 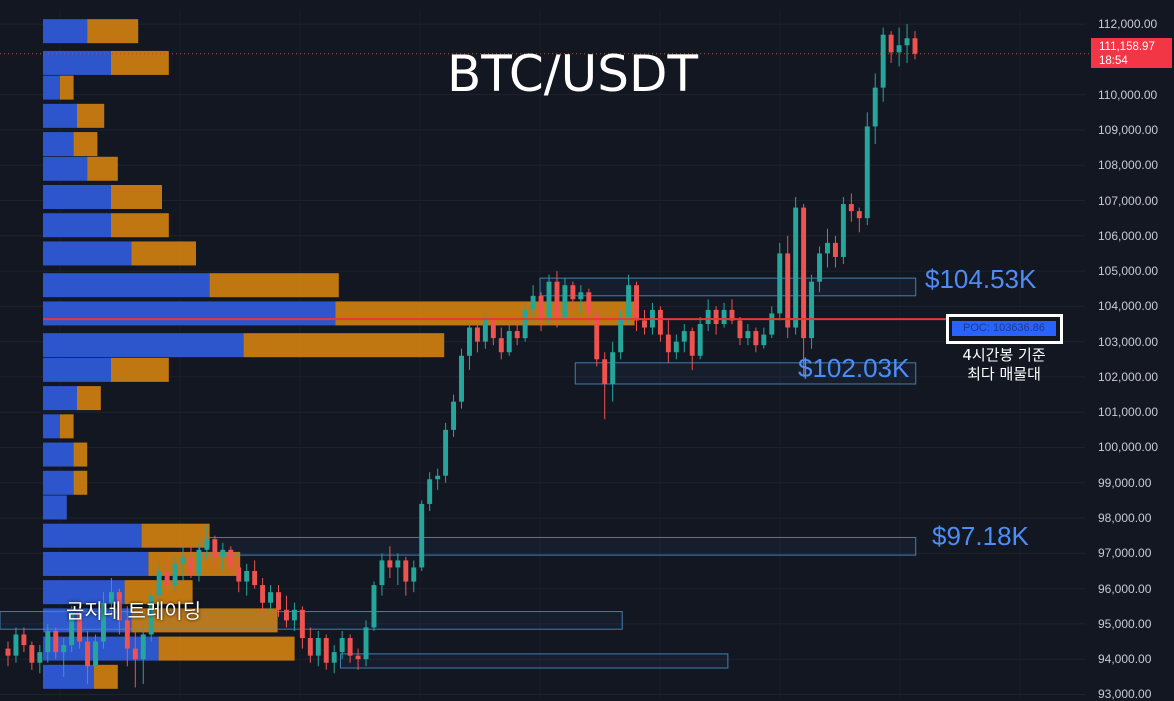 I want to click on poc-callout: POC: 103636.86, so click(x=1004, y=329).